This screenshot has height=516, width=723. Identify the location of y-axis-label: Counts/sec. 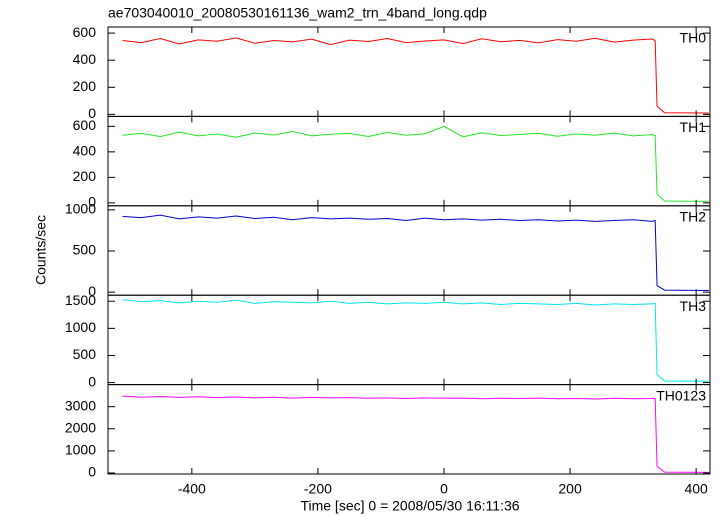
(41, 250).